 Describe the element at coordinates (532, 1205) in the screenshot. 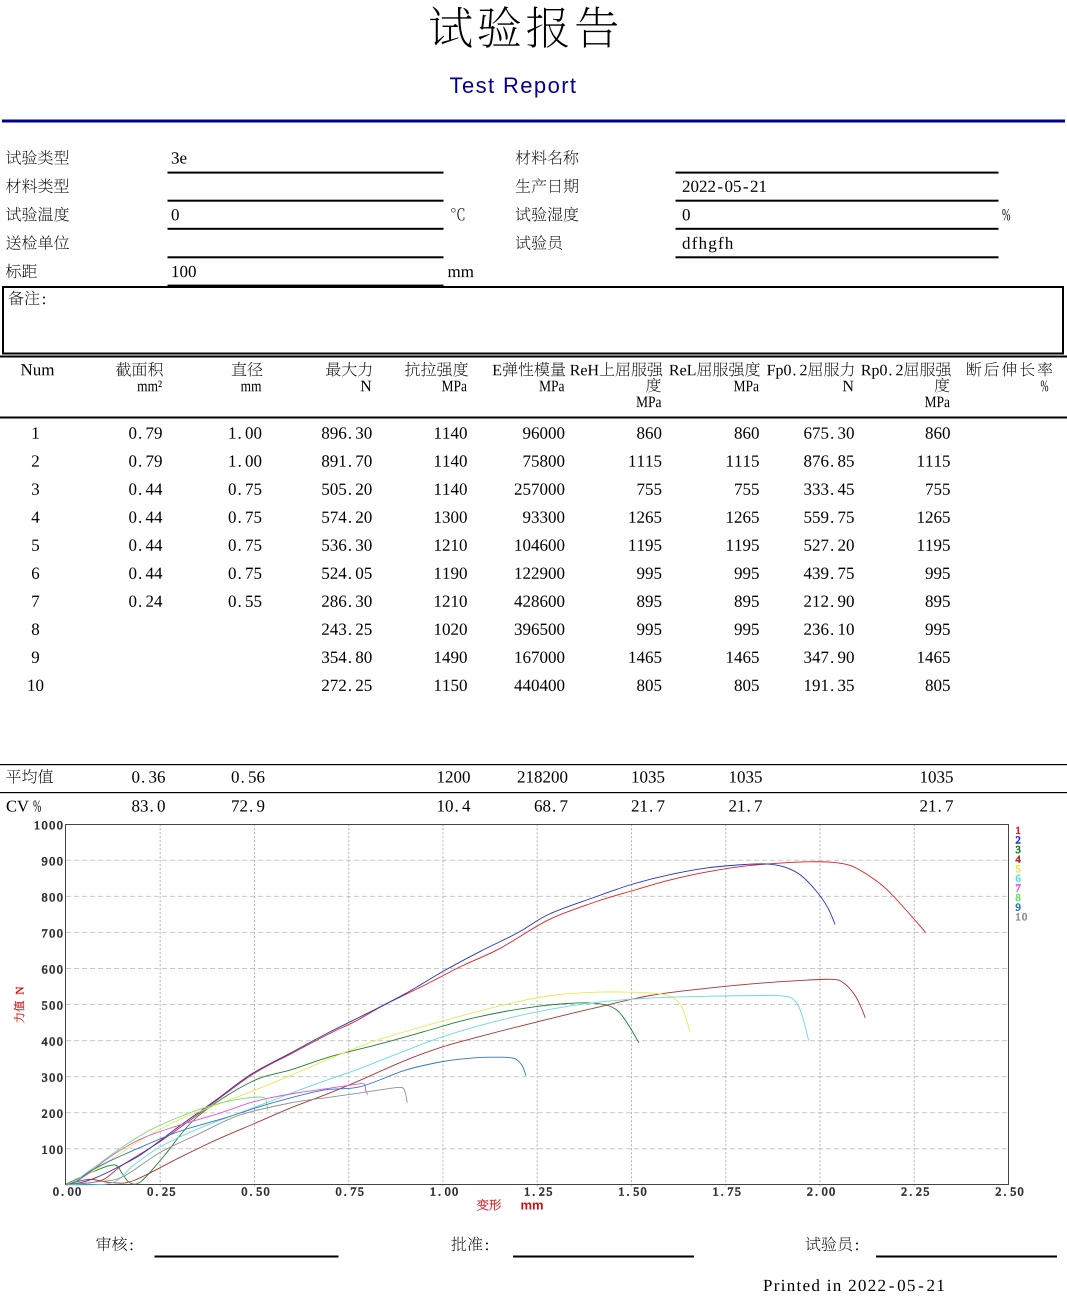

I see `svg-text: mm` at that location.